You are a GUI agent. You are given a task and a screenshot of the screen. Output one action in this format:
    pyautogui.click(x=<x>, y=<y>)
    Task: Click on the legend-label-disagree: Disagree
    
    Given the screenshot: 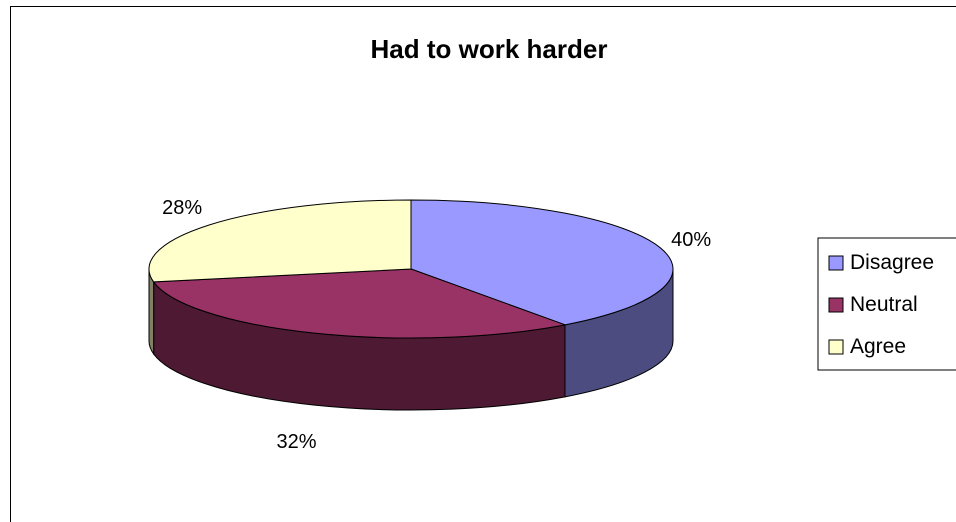 What is the action you would take?
    pyautogui.click(x=892, y=262)
    